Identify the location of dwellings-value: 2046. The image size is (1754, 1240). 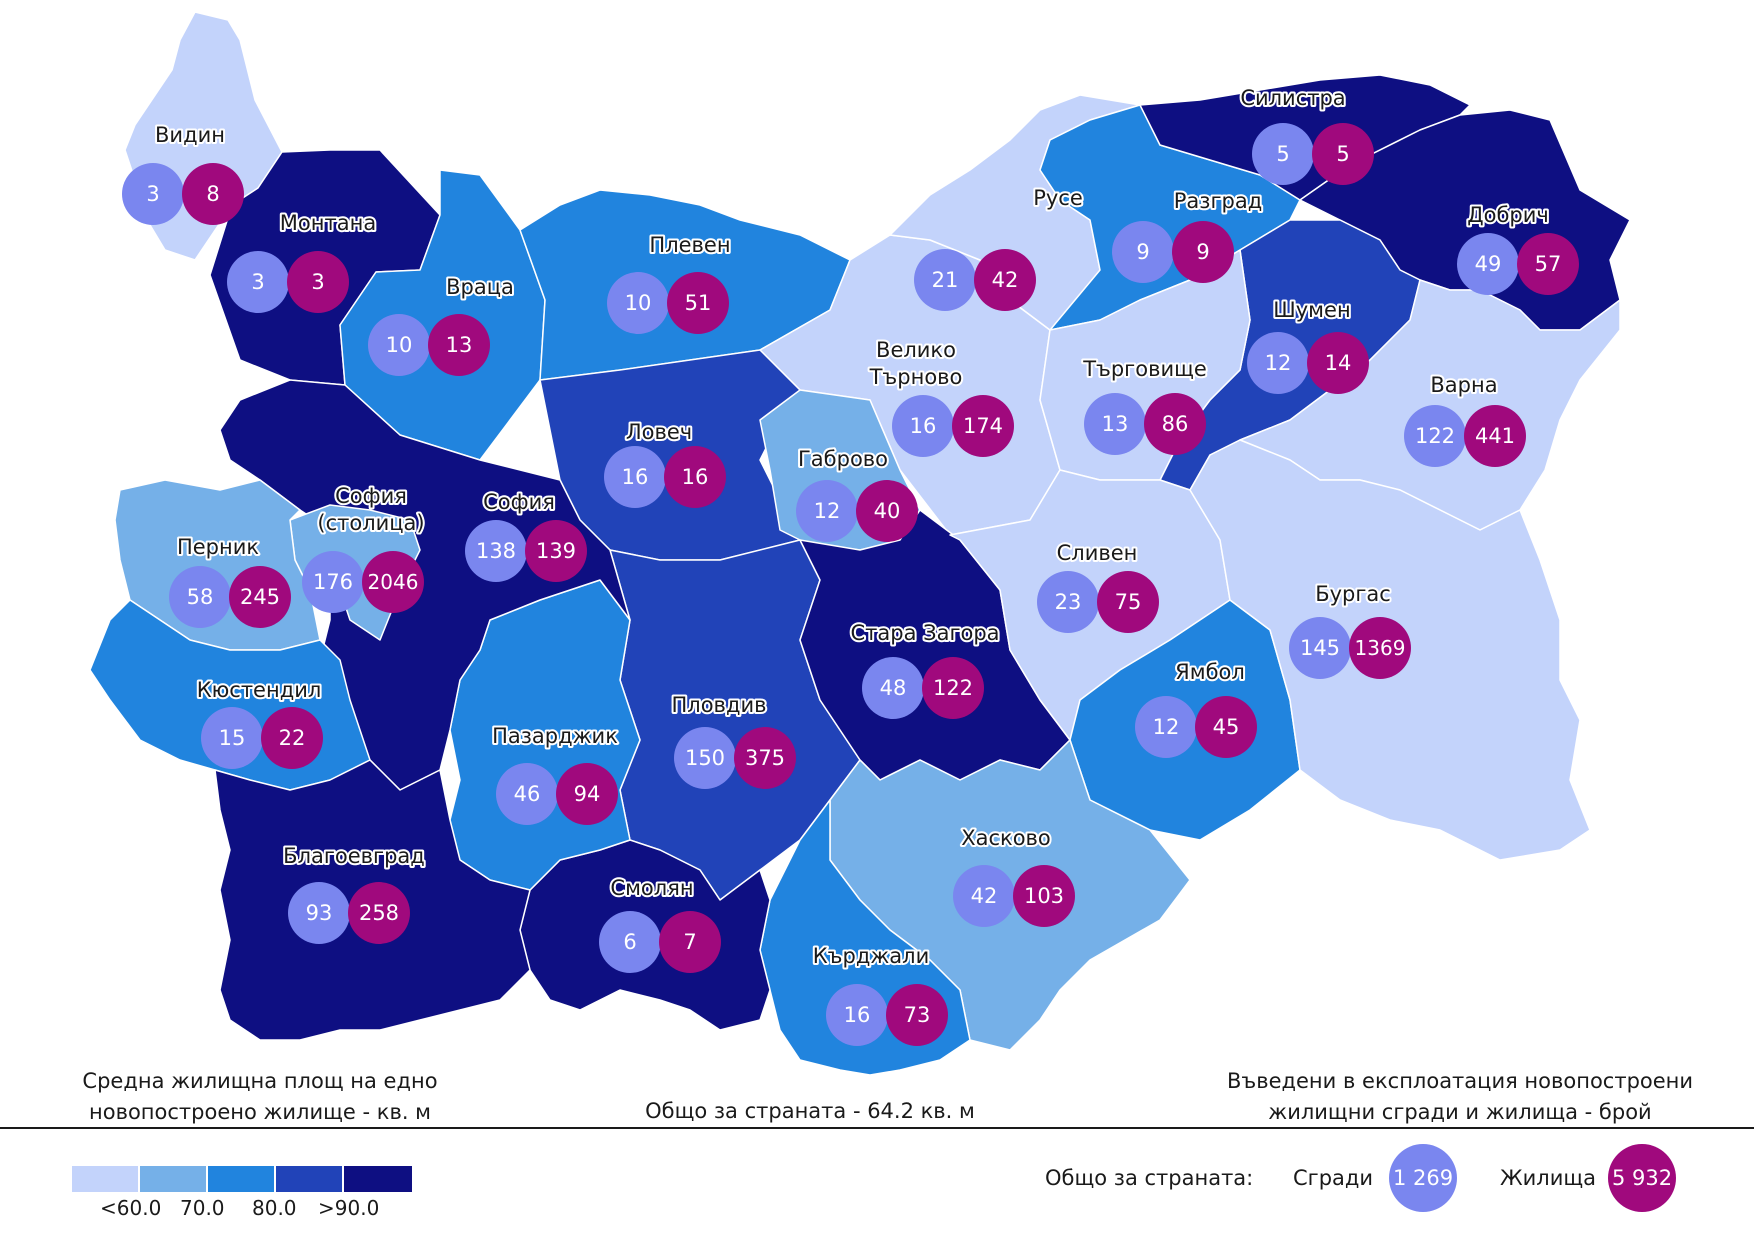
(393, 582).